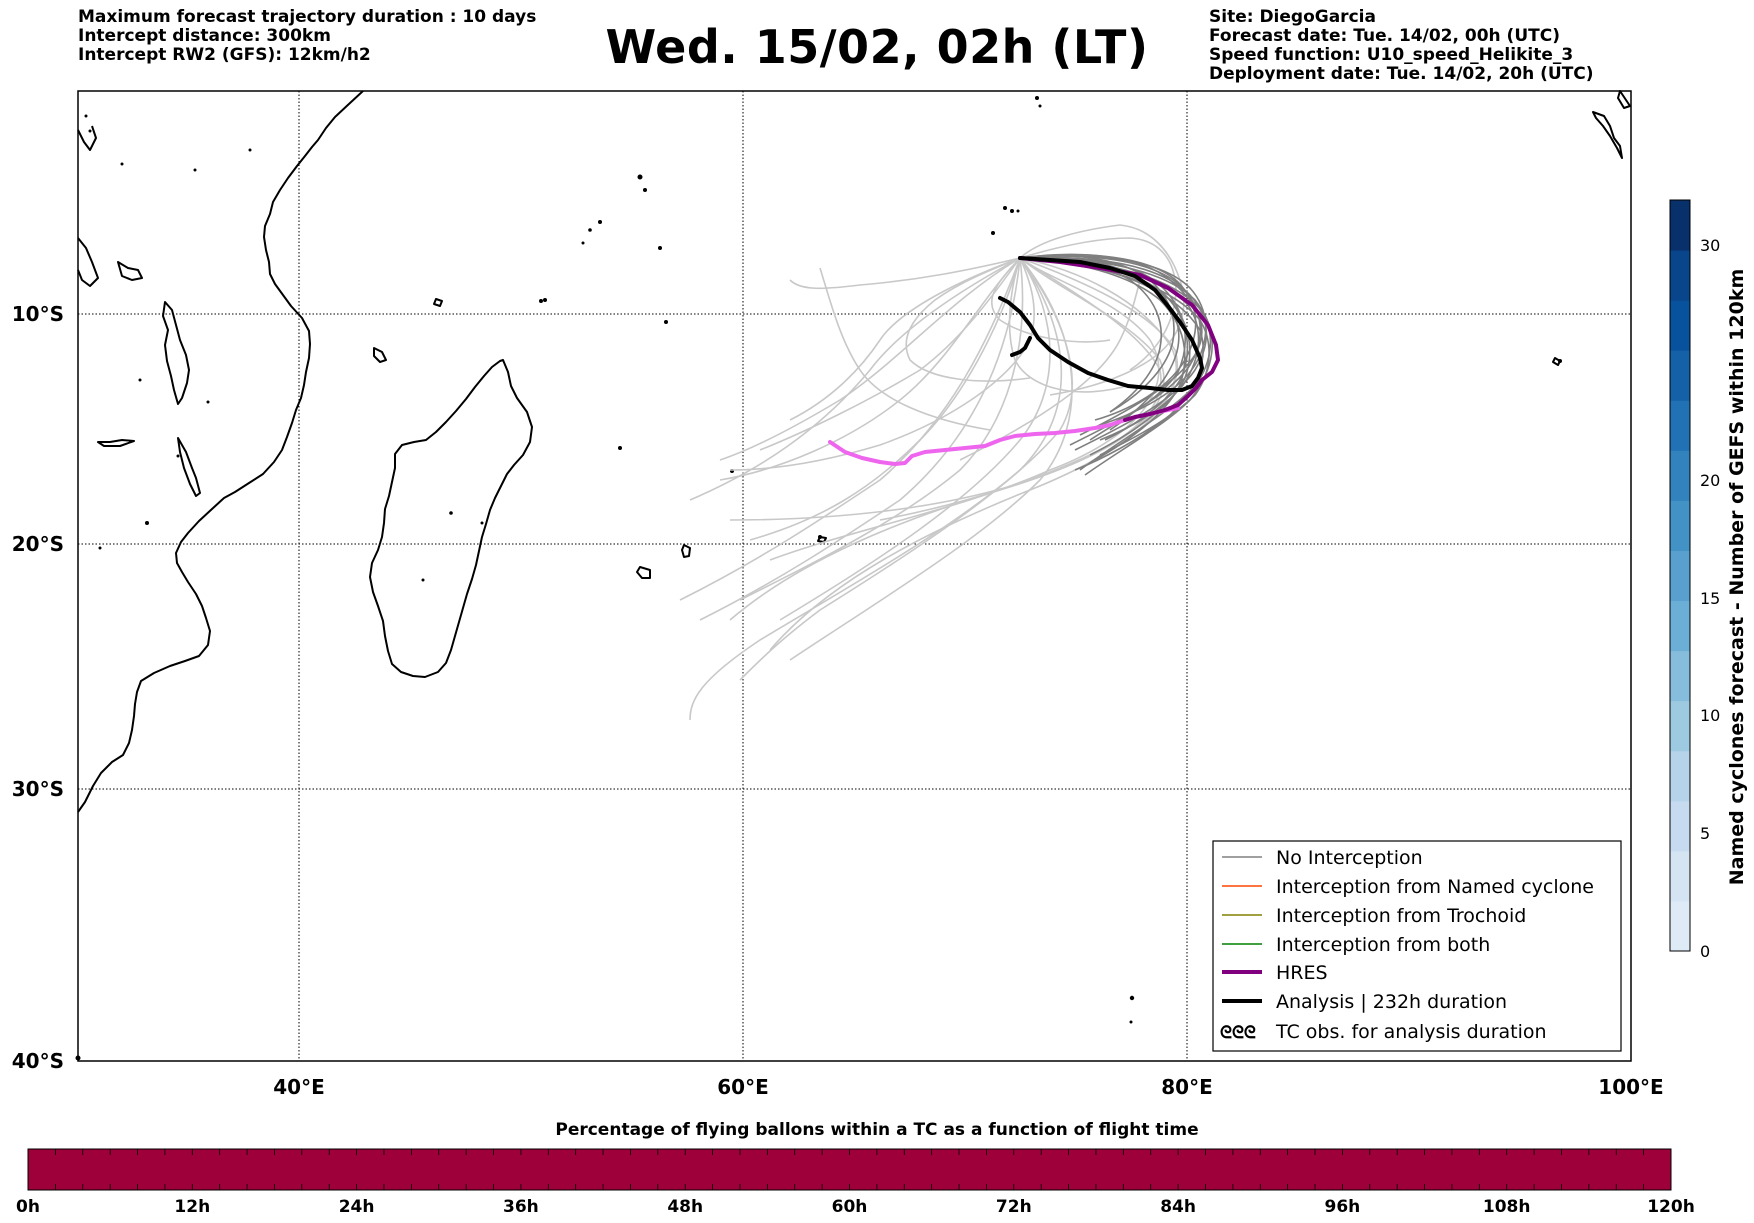 This screenshot has width=1754, height=1223. What do you see at coordinates (686, 551) in the screenshot?
I see `mauritius-island` at bounding box center [686, 551].